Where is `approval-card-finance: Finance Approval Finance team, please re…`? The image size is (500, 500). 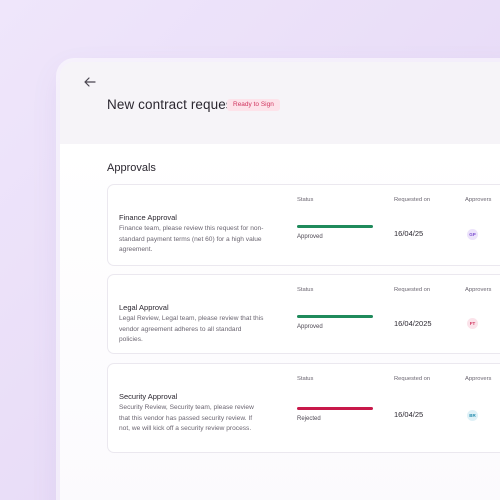
approval-card-finance: Finance Approval Finance team, please re… is located at coordinates (303, 225).